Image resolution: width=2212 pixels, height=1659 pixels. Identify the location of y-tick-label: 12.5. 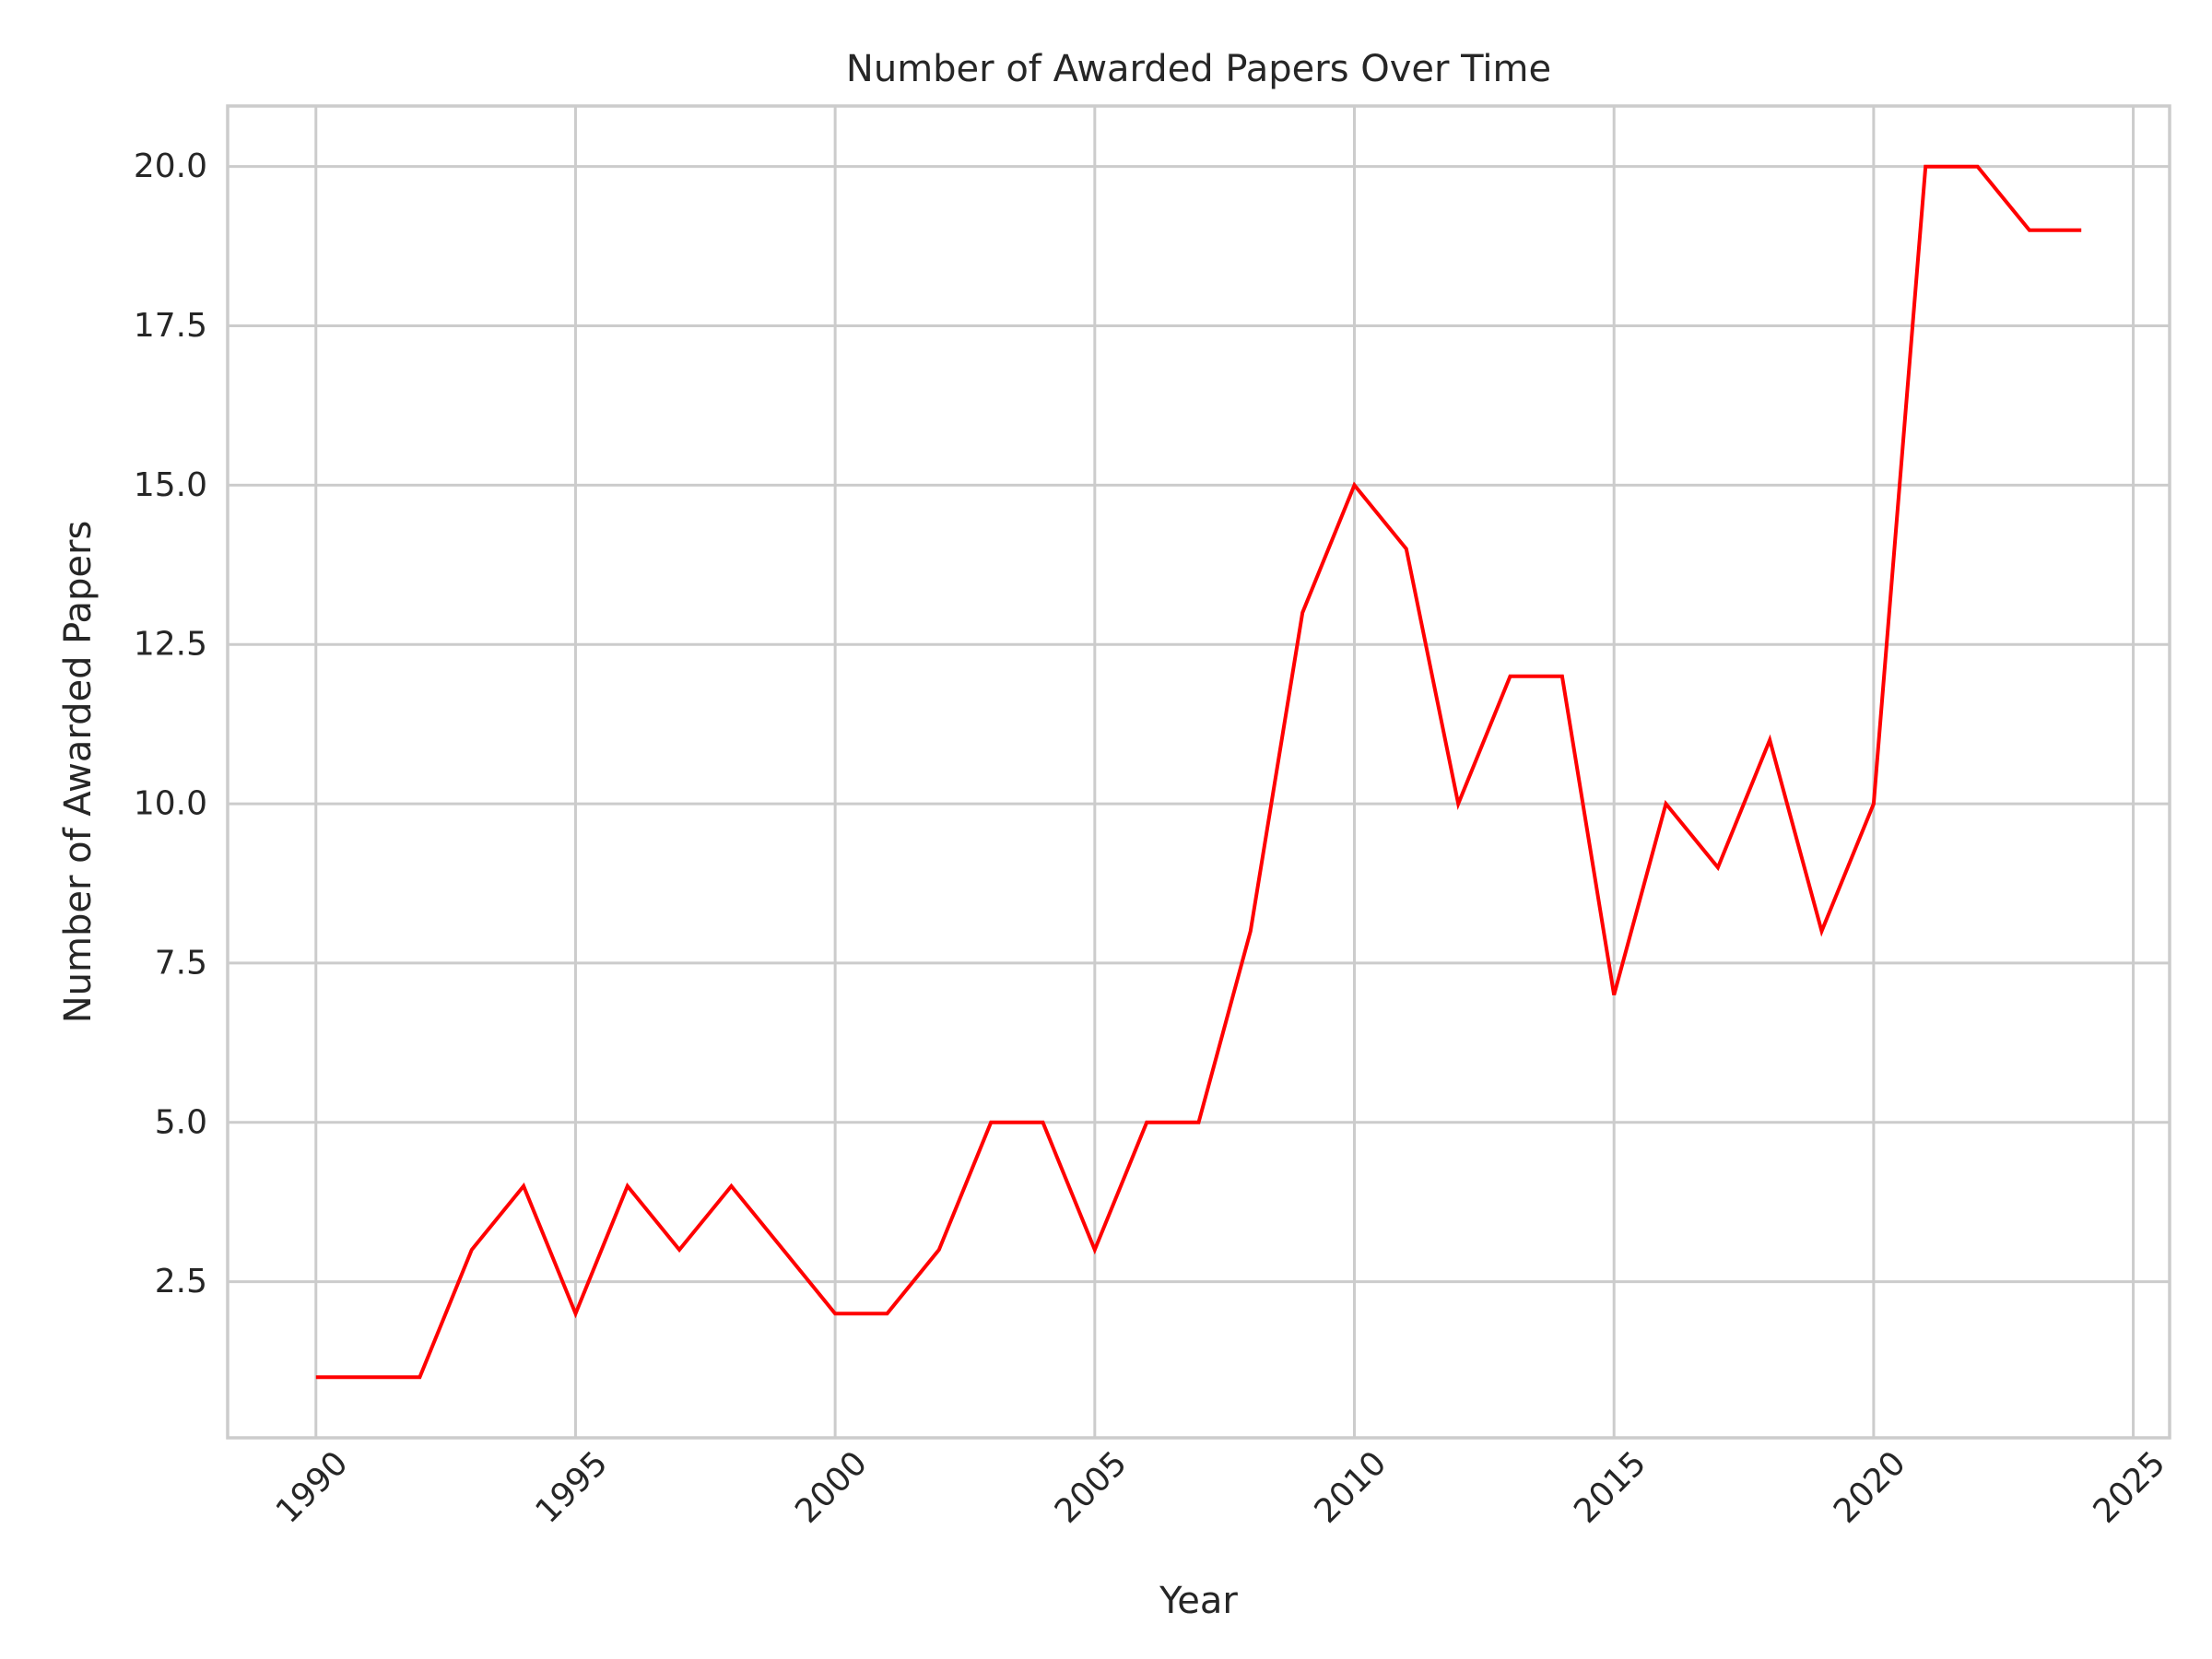
(170, 645).